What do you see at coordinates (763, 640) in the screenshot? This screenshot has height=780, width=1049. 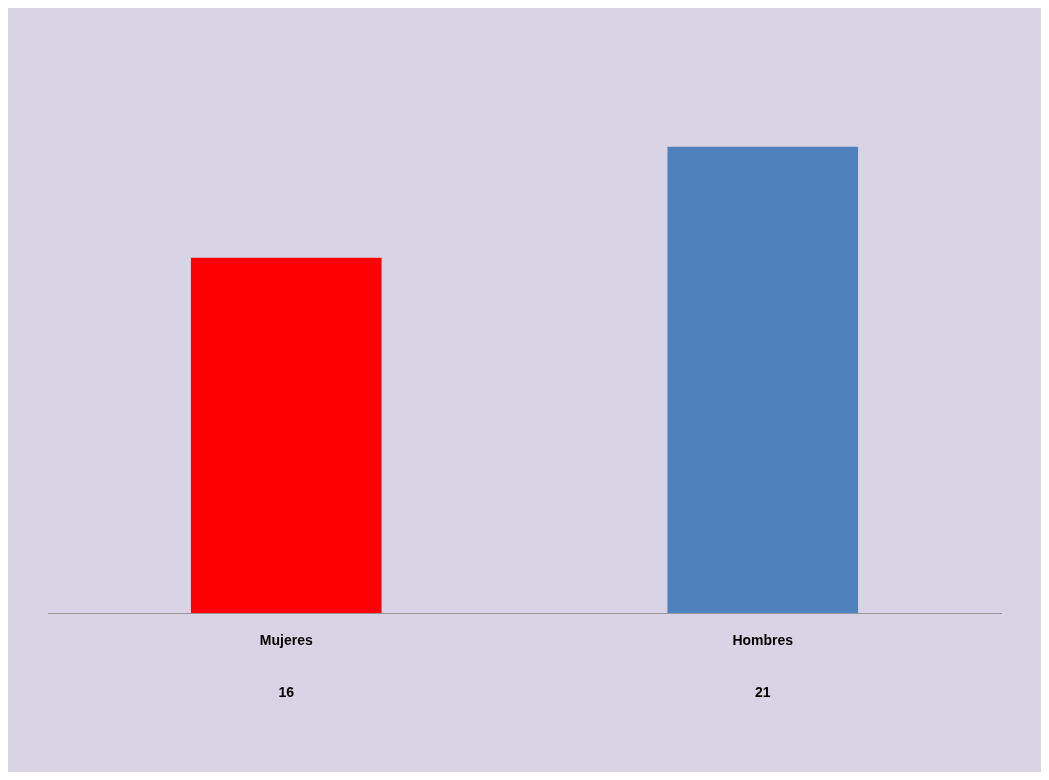 I see `x-tick-label: Hombres` at bounding box center [763, 640].